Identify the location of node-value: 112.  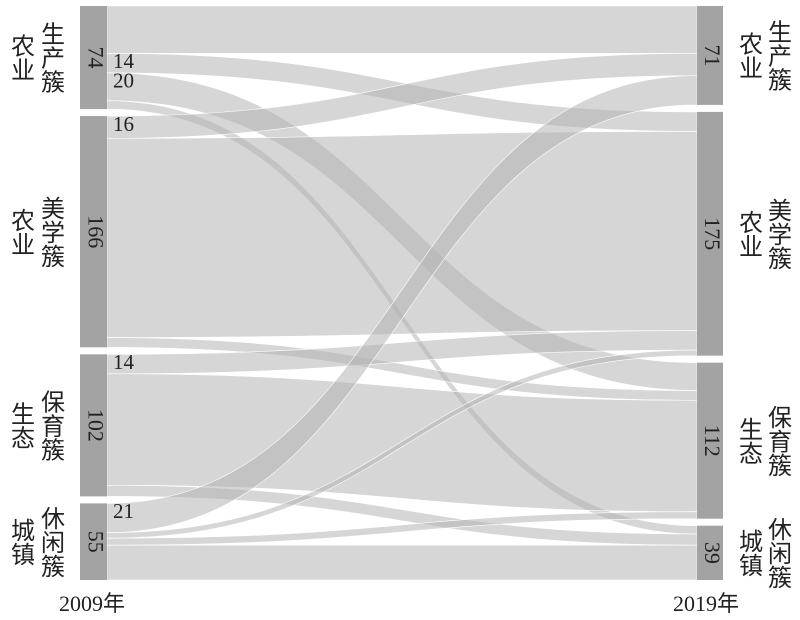
(712, 441).